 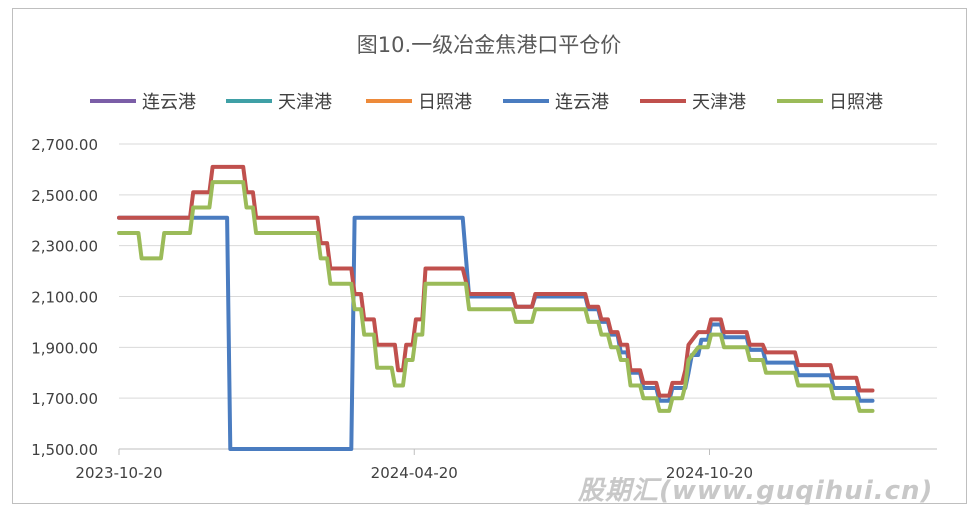 I want to click on y-tick-label: 1,500.00, so click(x=64, y=450).